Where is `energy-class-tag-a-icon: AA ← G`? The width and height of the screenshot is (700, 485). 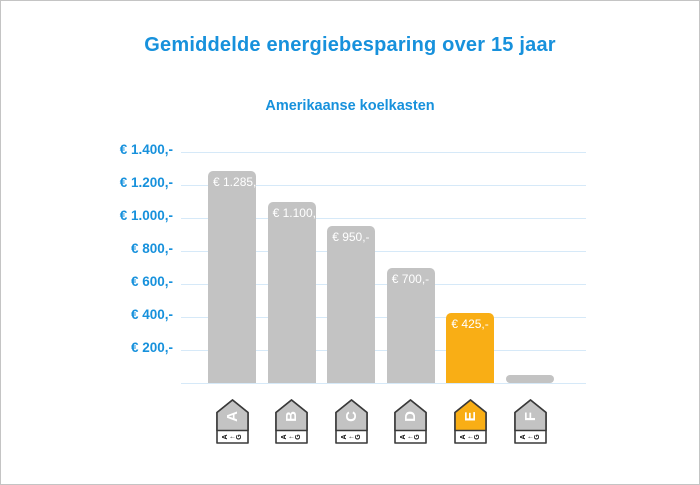
energy-class-tag-a-icon: AA ← G is located at coordinates (232, 421).